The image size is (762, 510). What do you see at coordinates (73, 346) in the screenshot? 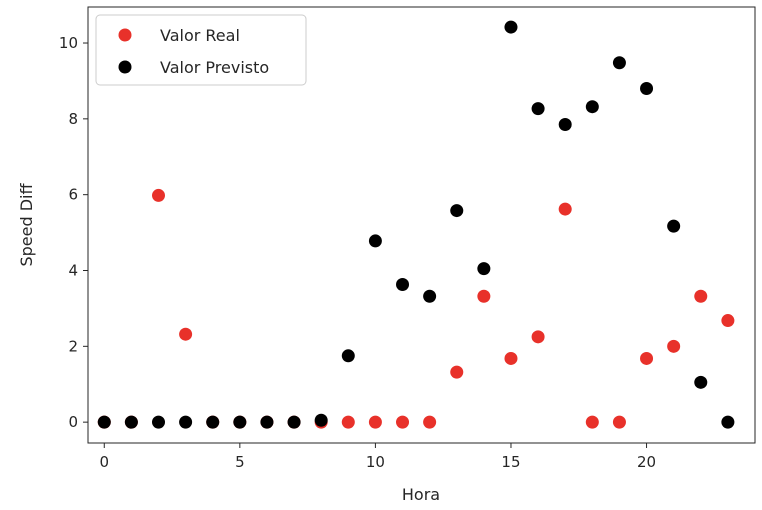
I see `y-tick-label: 2` at bounding box center [73, 346].